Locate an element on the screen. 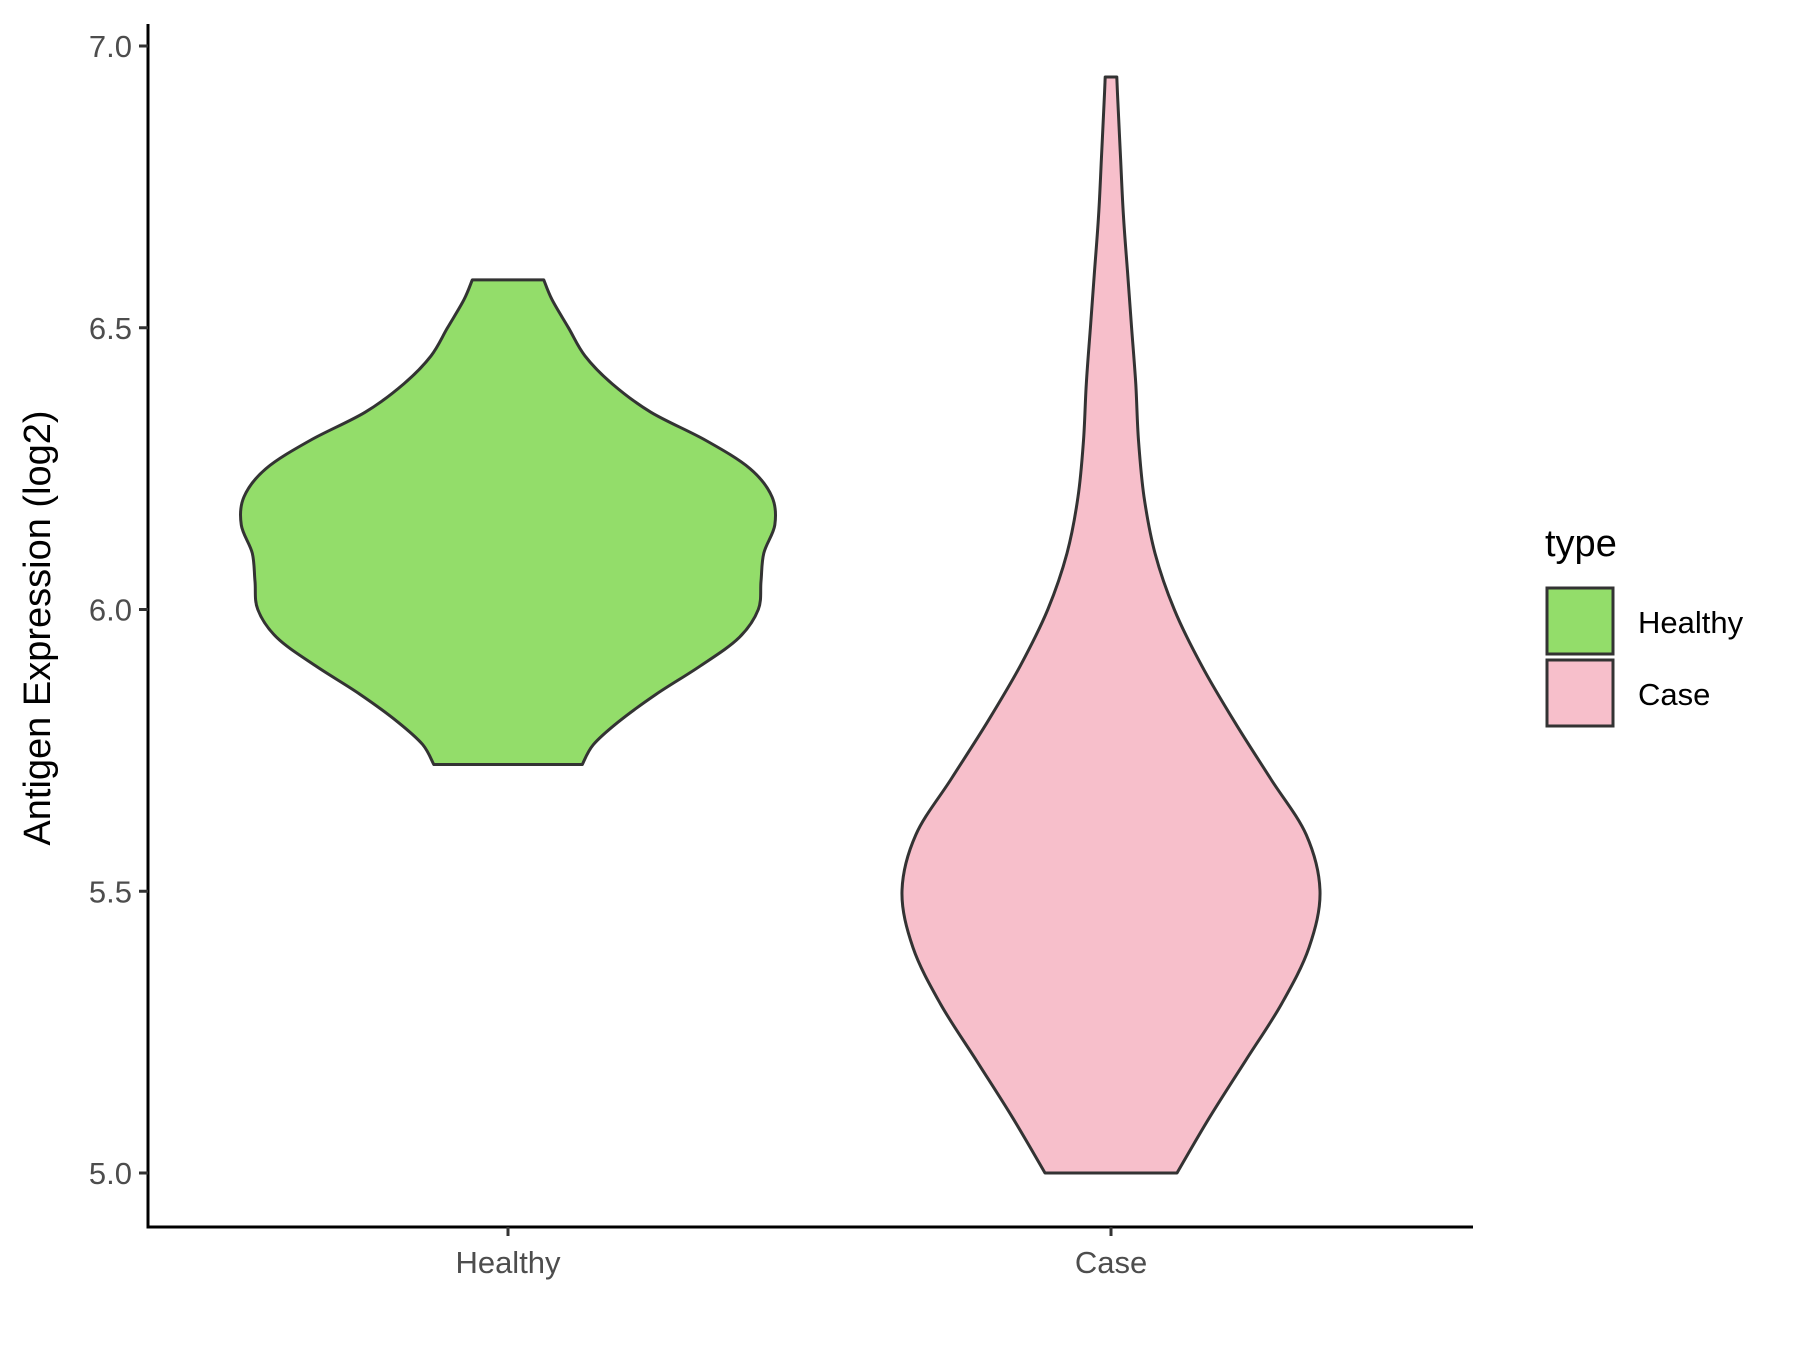 The height and width of the screenshot is (1350, 1800). legend-label-healthy: Healthy is located at coordinates (1691, 622).